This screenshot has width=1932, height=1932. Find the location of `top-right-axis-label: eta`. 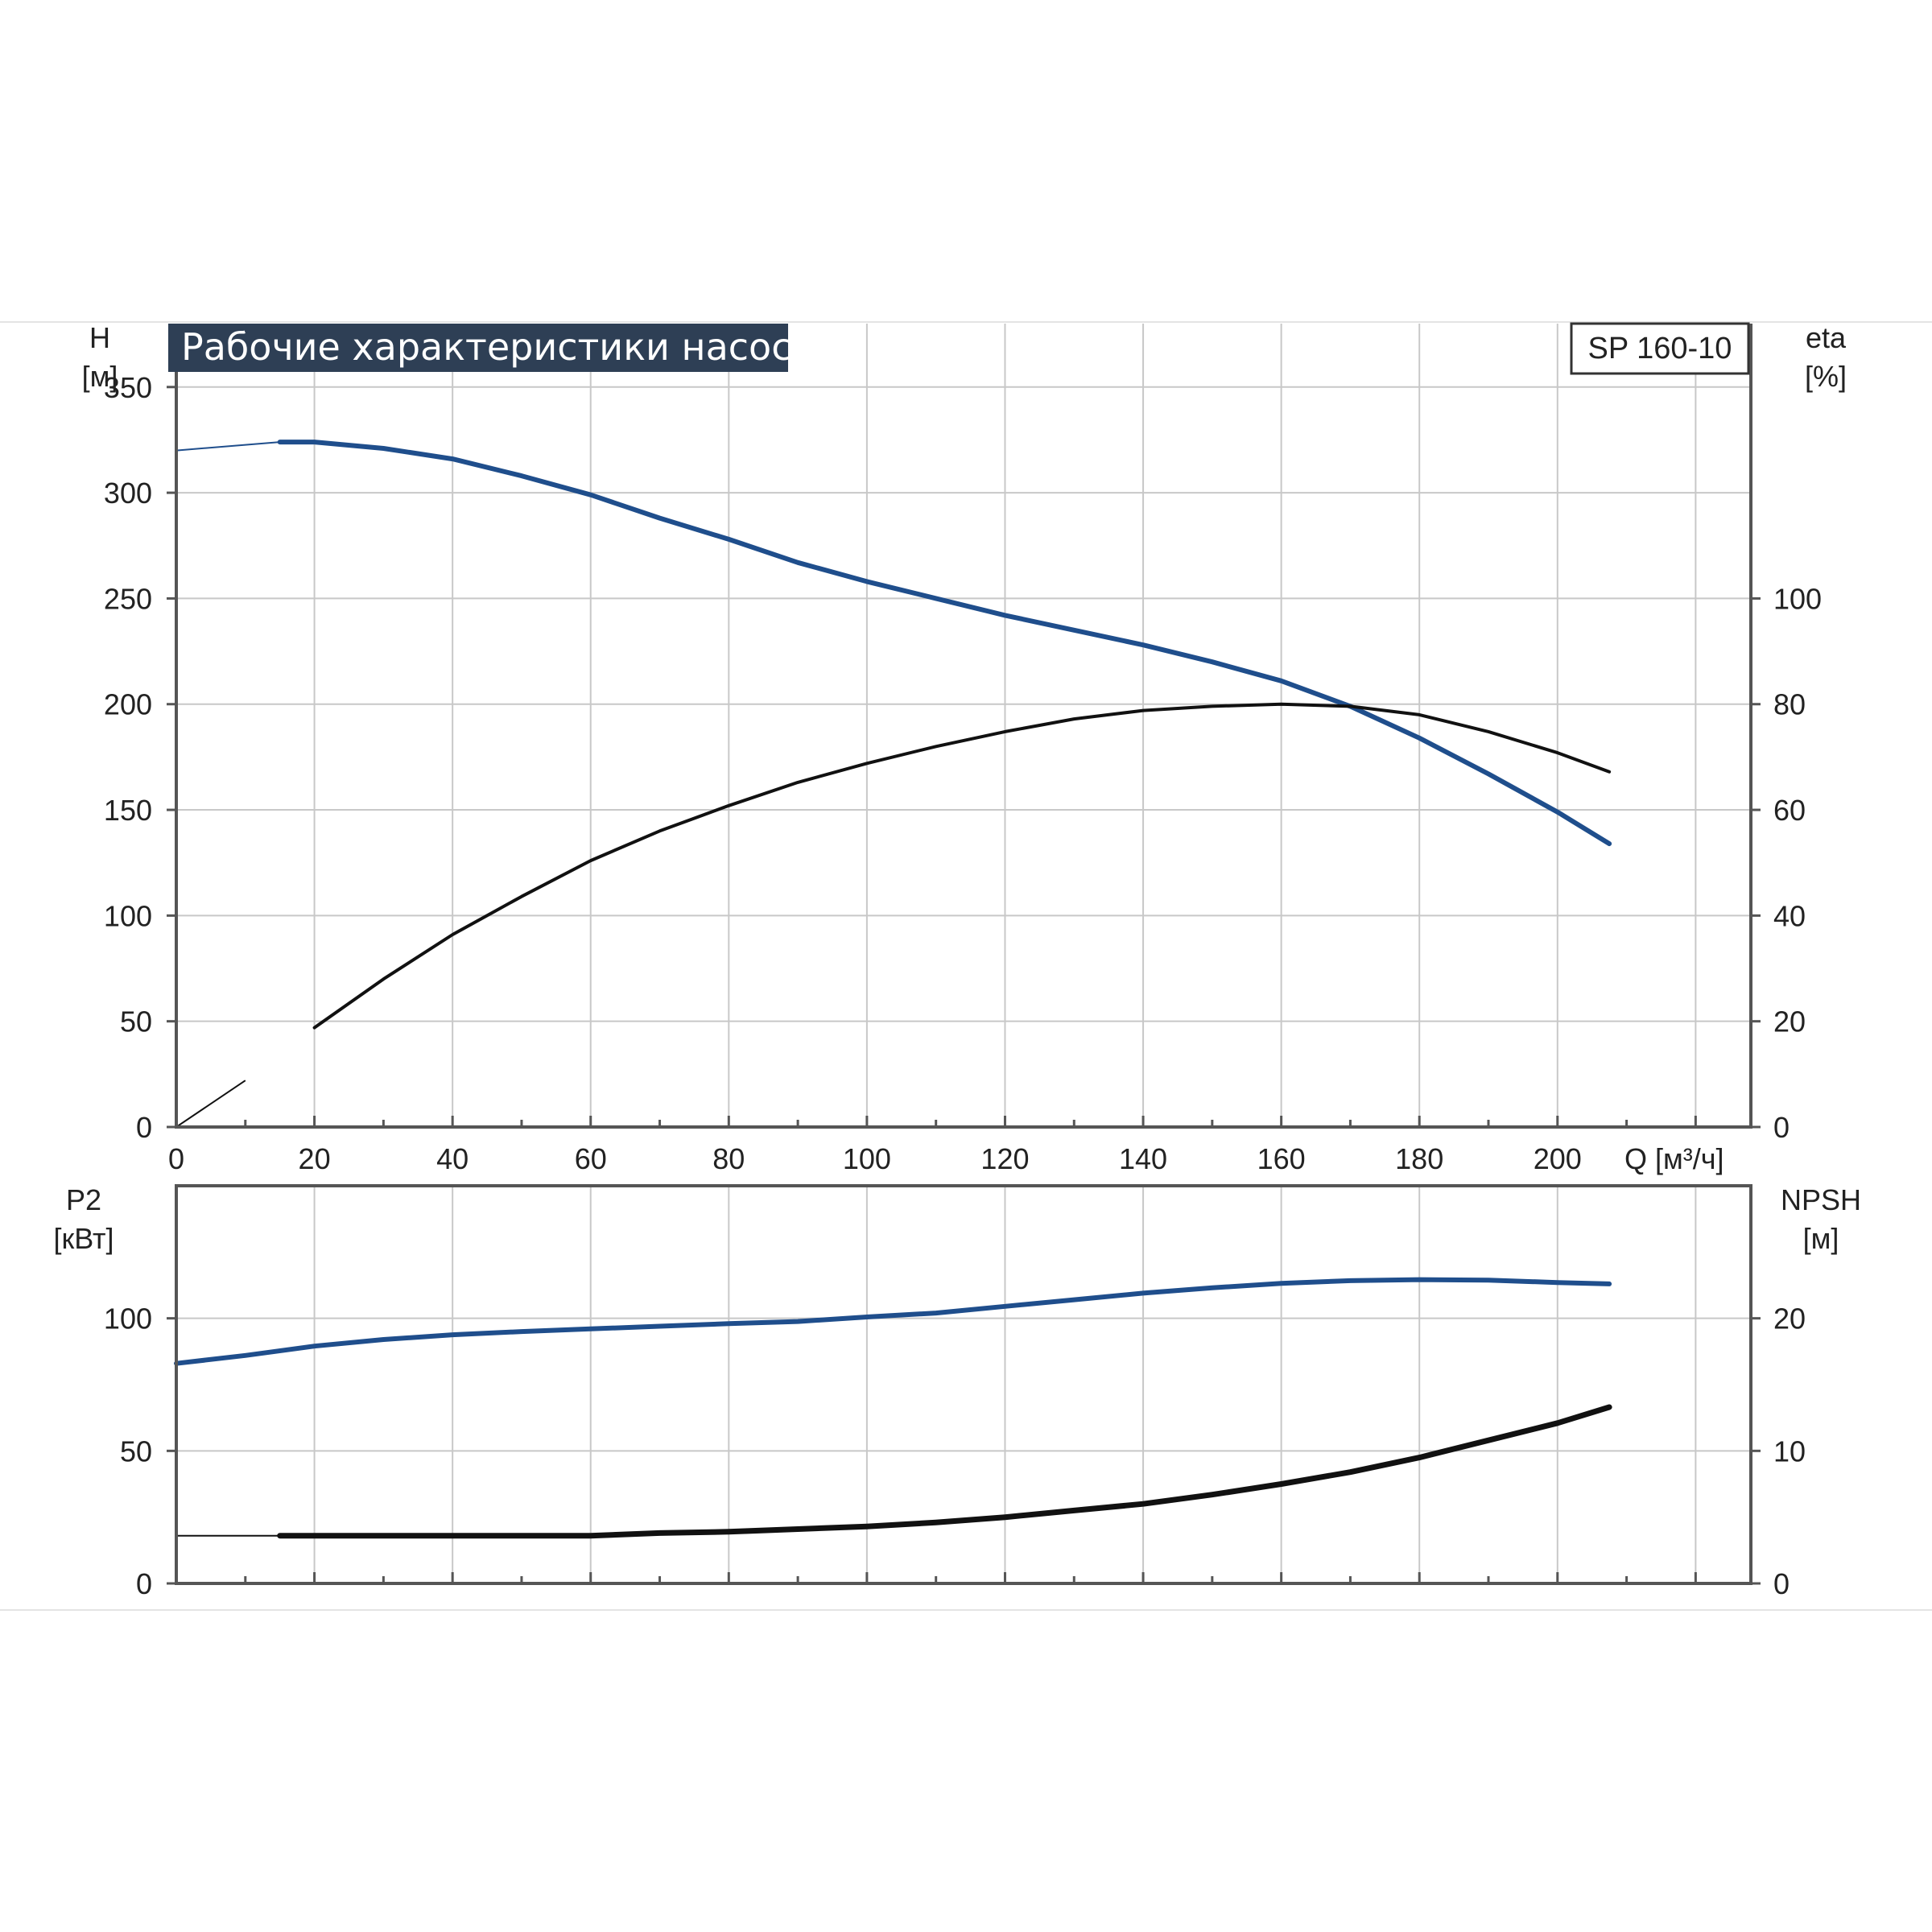

top-right-axis-label: eta is located at coordinates (1826, 337).